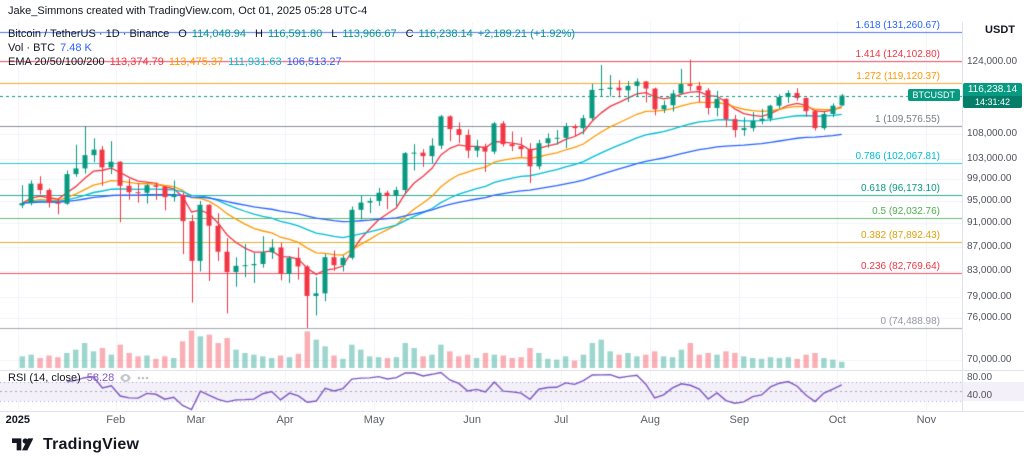  What do you see at coordinates (445, 34) in the screenshot?
I see `close-value: 116,238.14` at bounding box center [445, 34].